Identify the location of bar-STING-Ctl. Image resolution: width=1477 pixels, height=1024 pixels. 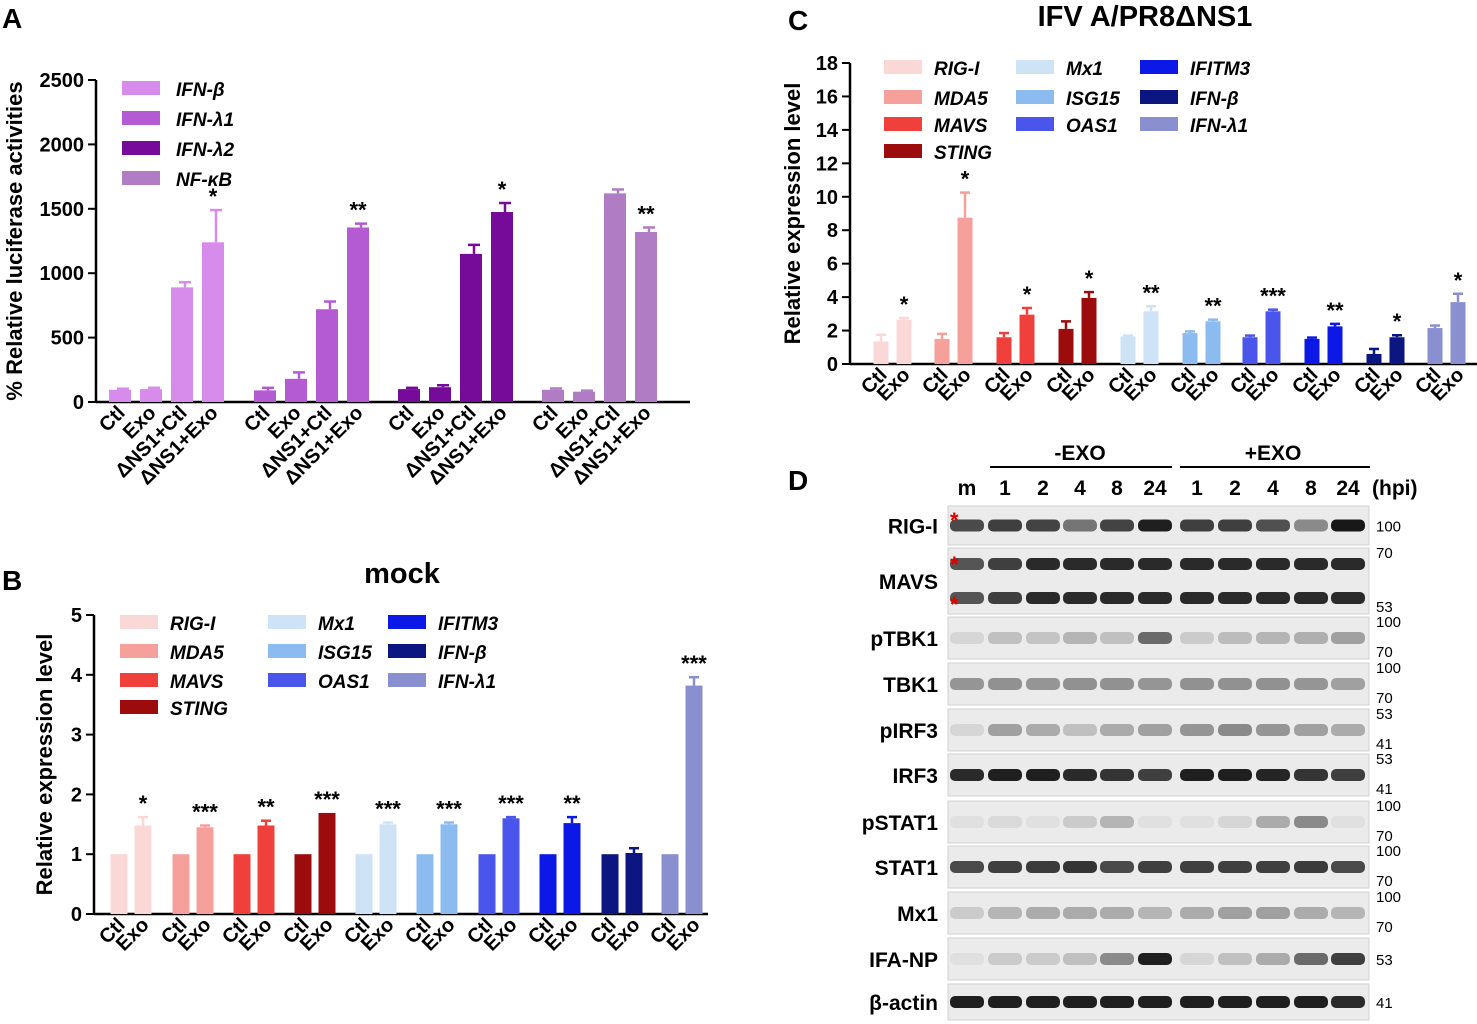
(303, 884).